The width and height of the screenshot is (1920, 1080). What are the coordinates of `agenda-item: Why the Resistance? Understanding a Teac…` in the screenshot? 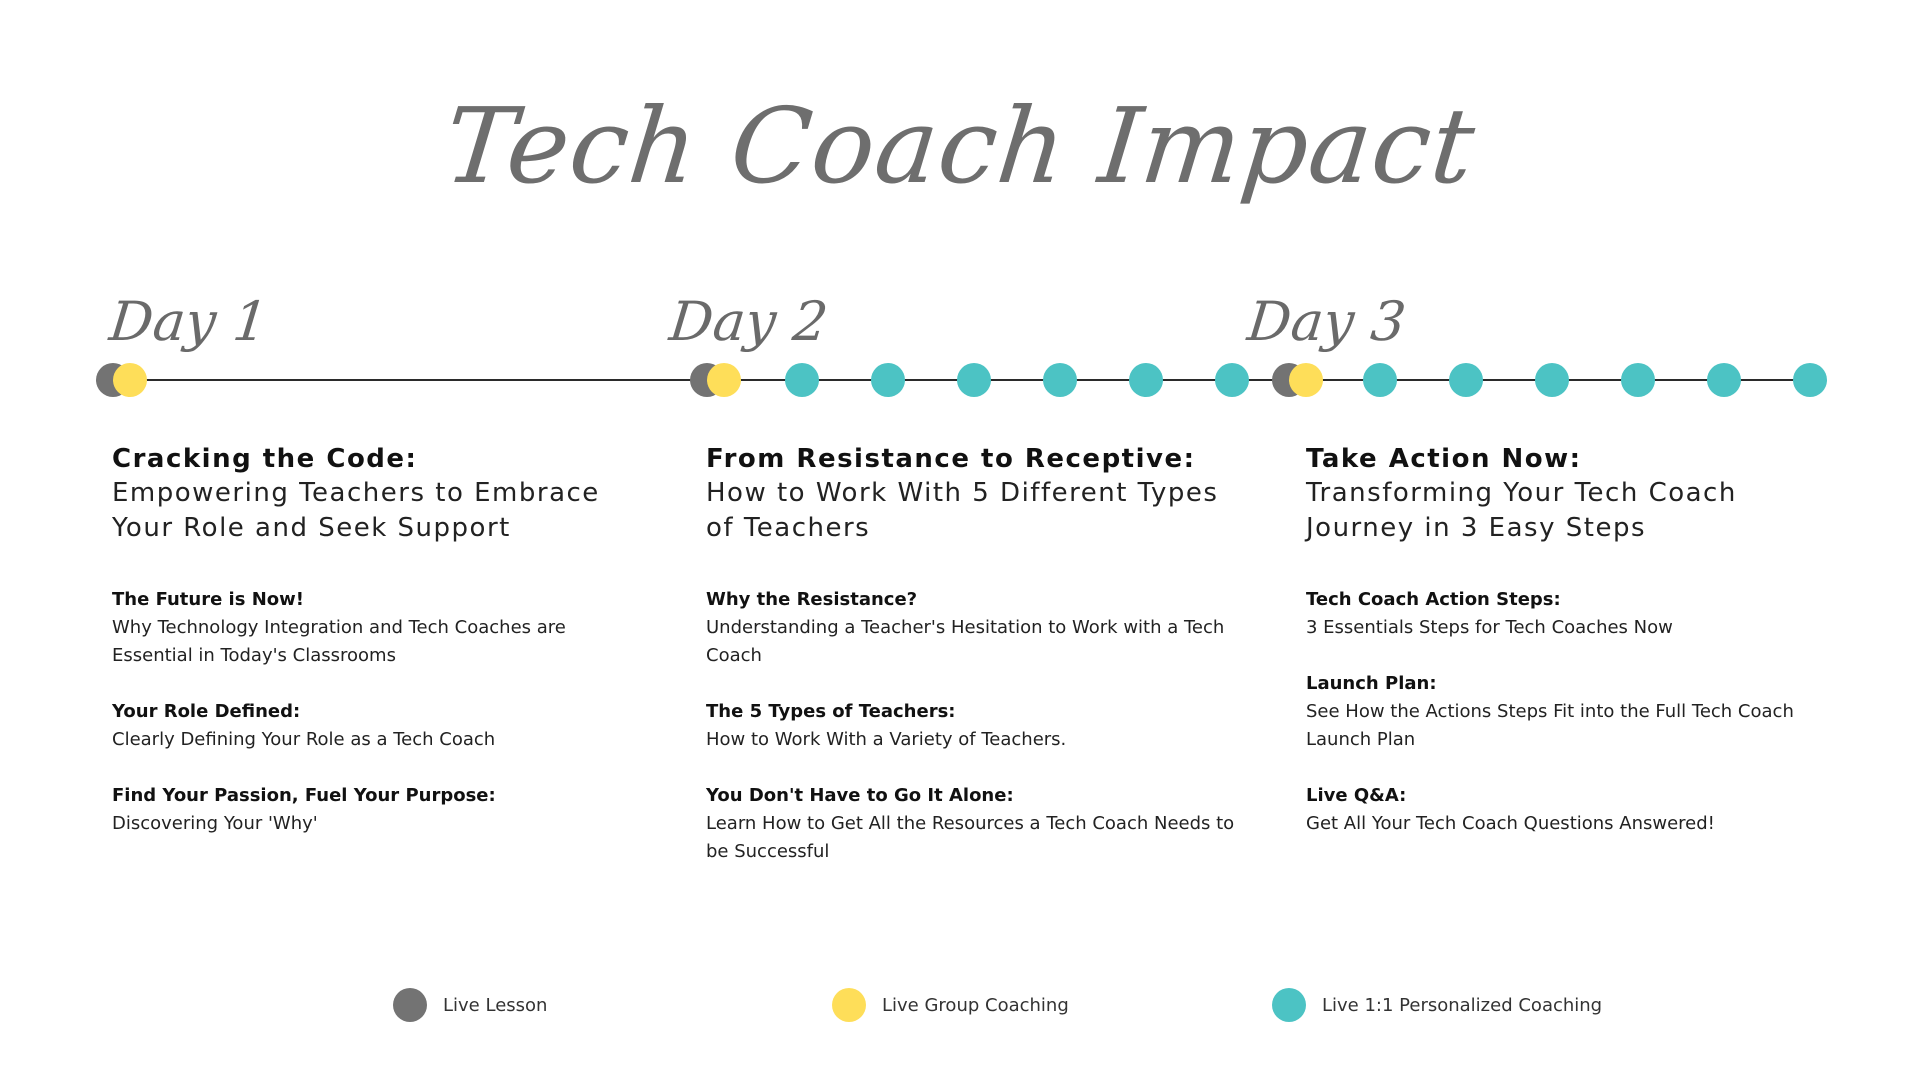 It's located at (976, 628).